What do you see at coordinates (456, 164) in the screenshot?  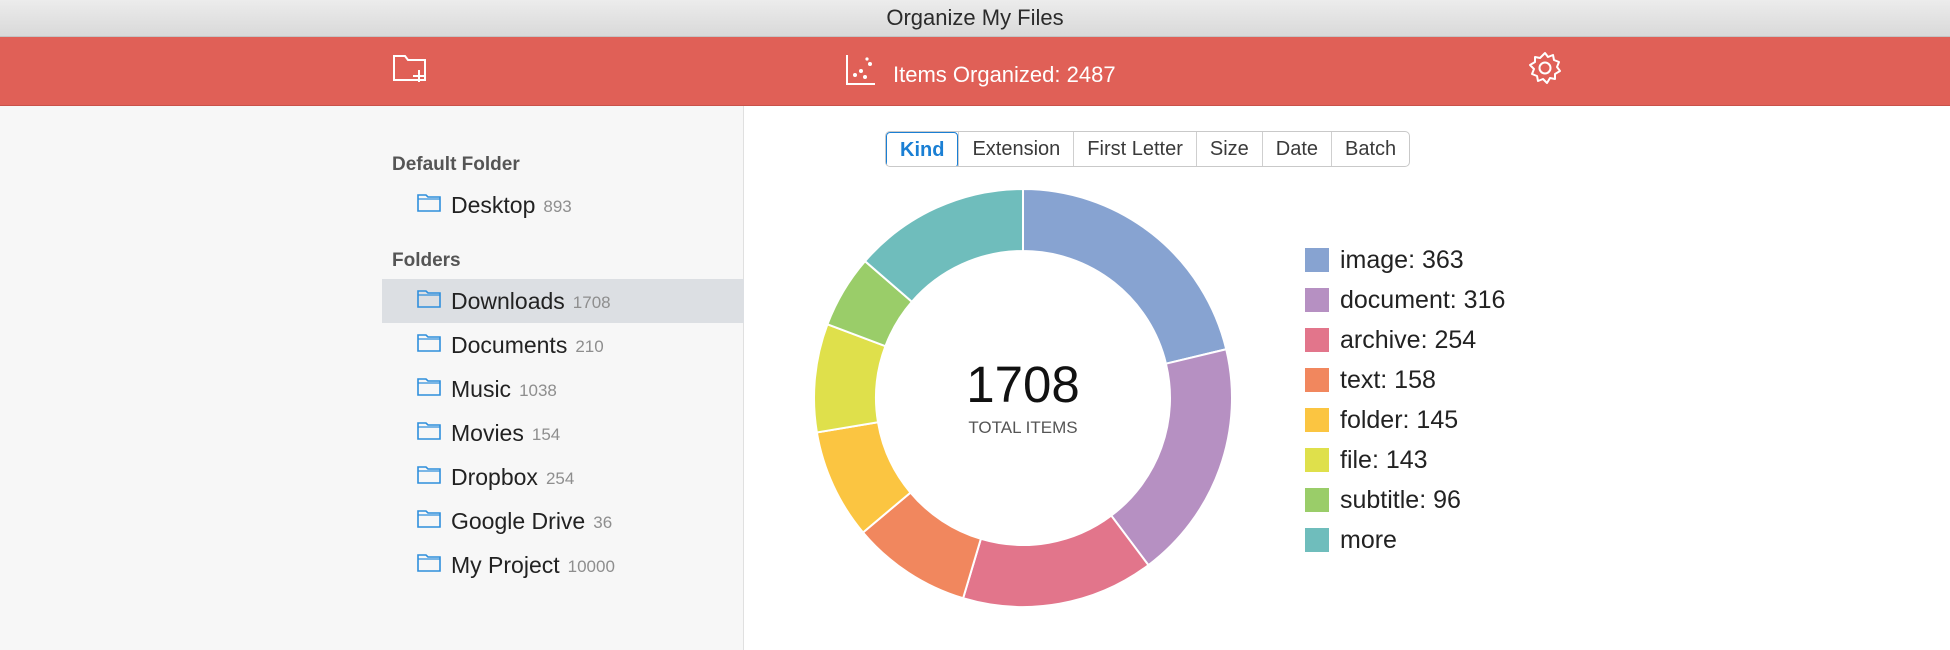 I see `default-folder-heading: Default Folder` at bounding box center [456, 164].